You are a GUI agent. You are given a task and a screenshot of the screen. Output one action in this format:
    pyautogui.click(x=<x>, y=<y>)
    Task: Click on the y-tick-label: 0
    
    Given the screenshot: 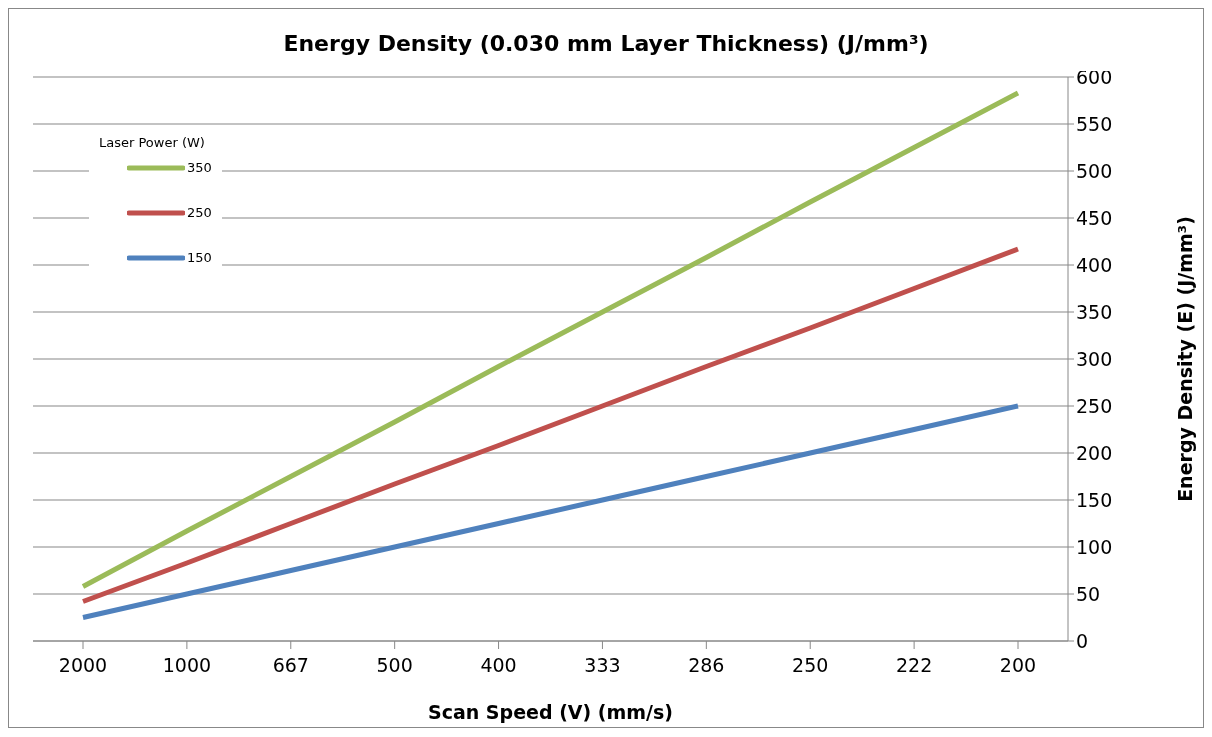 What is the action you would take?
    pyautogui.click(x=1082, y=640)
    